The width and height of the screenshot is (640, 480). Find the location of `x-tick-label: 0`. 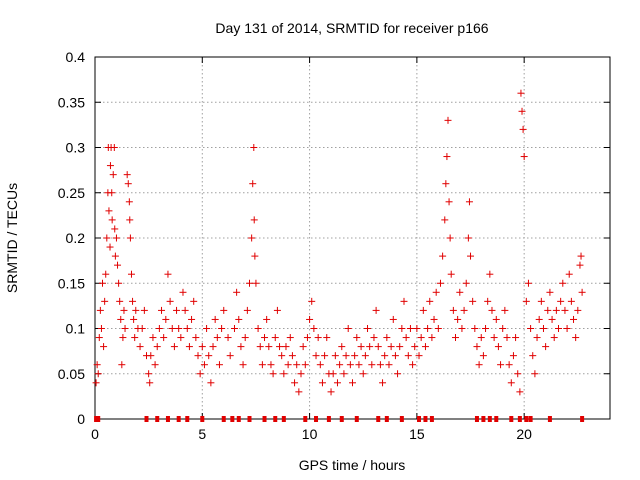

x-tick-label: 0 is located at coordinates (95, 434).